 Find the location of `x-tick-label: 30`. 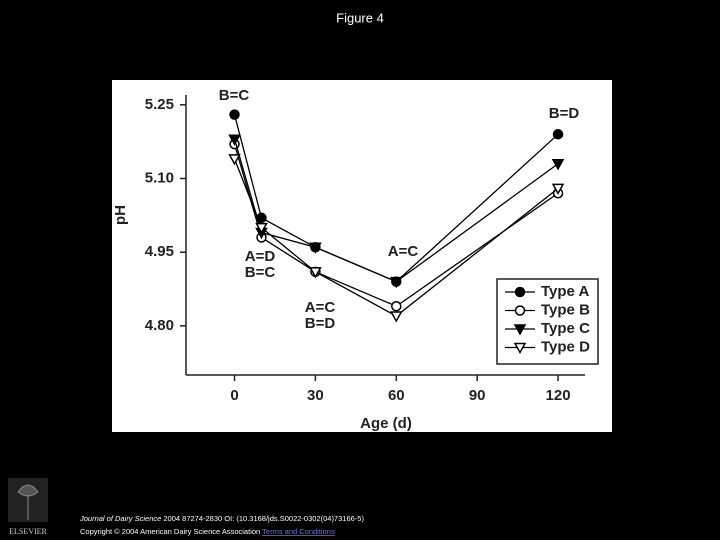

x-tick-label: 30 is located at coordinates (315, 395).